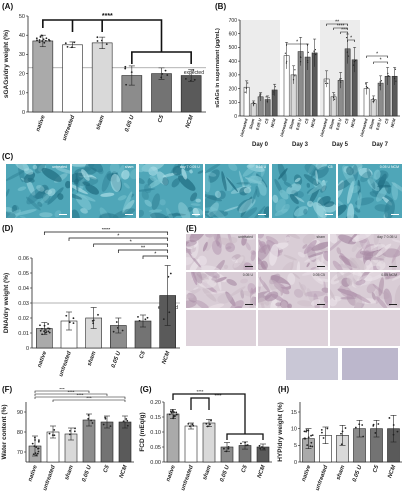 The image size is (405, 500). I want to click on x-tick-label: NCM, so click(124, 471).